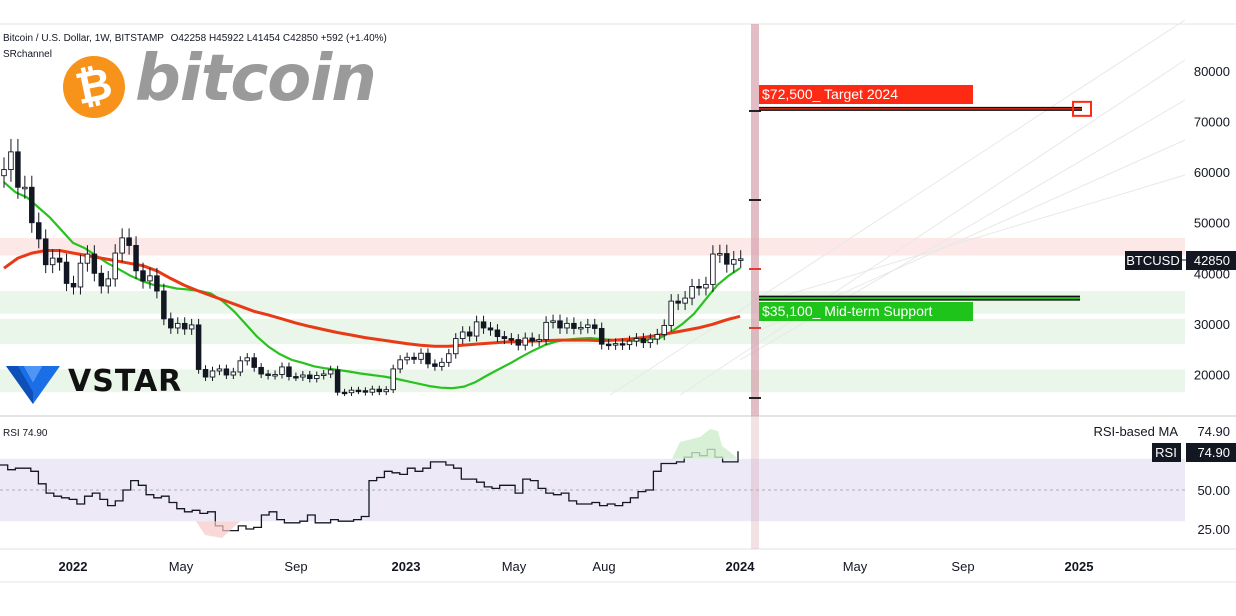  What do you see at coordinates (1213, 452) in the screenshot?
I see `rsi-tag-value: 74.90` at bounding box center [1213, 452].